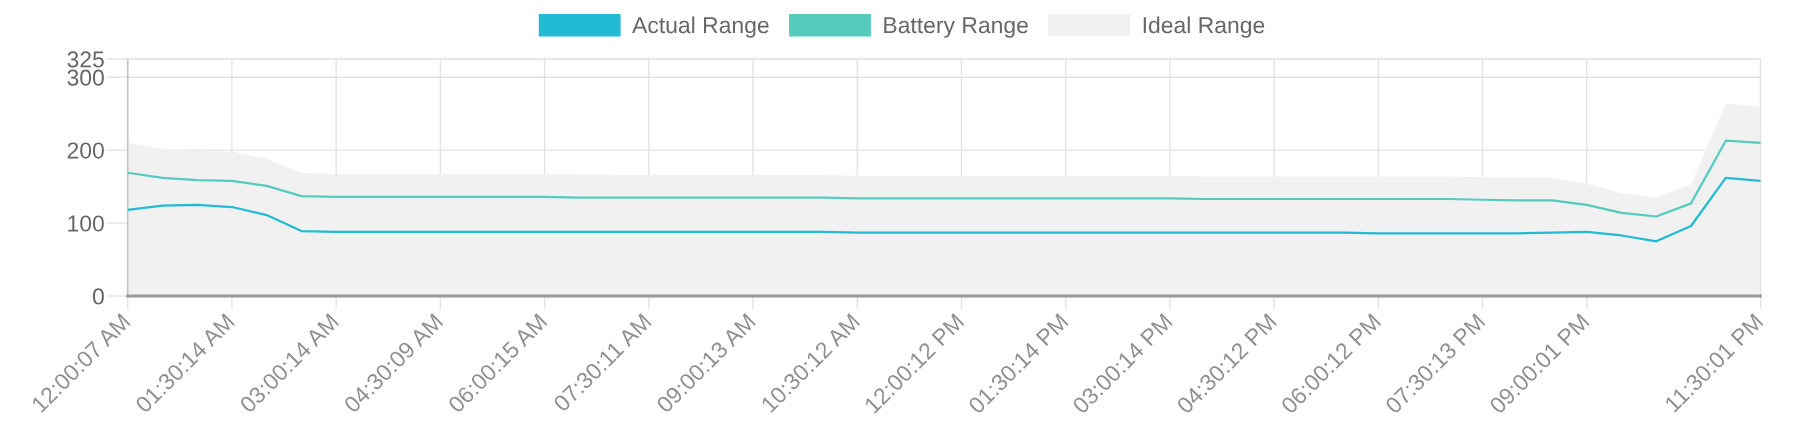  What do you see at coordinates (98, 296) in the screenshot?
I see `y-tick-label: 0` at bounding box center [98, 296].